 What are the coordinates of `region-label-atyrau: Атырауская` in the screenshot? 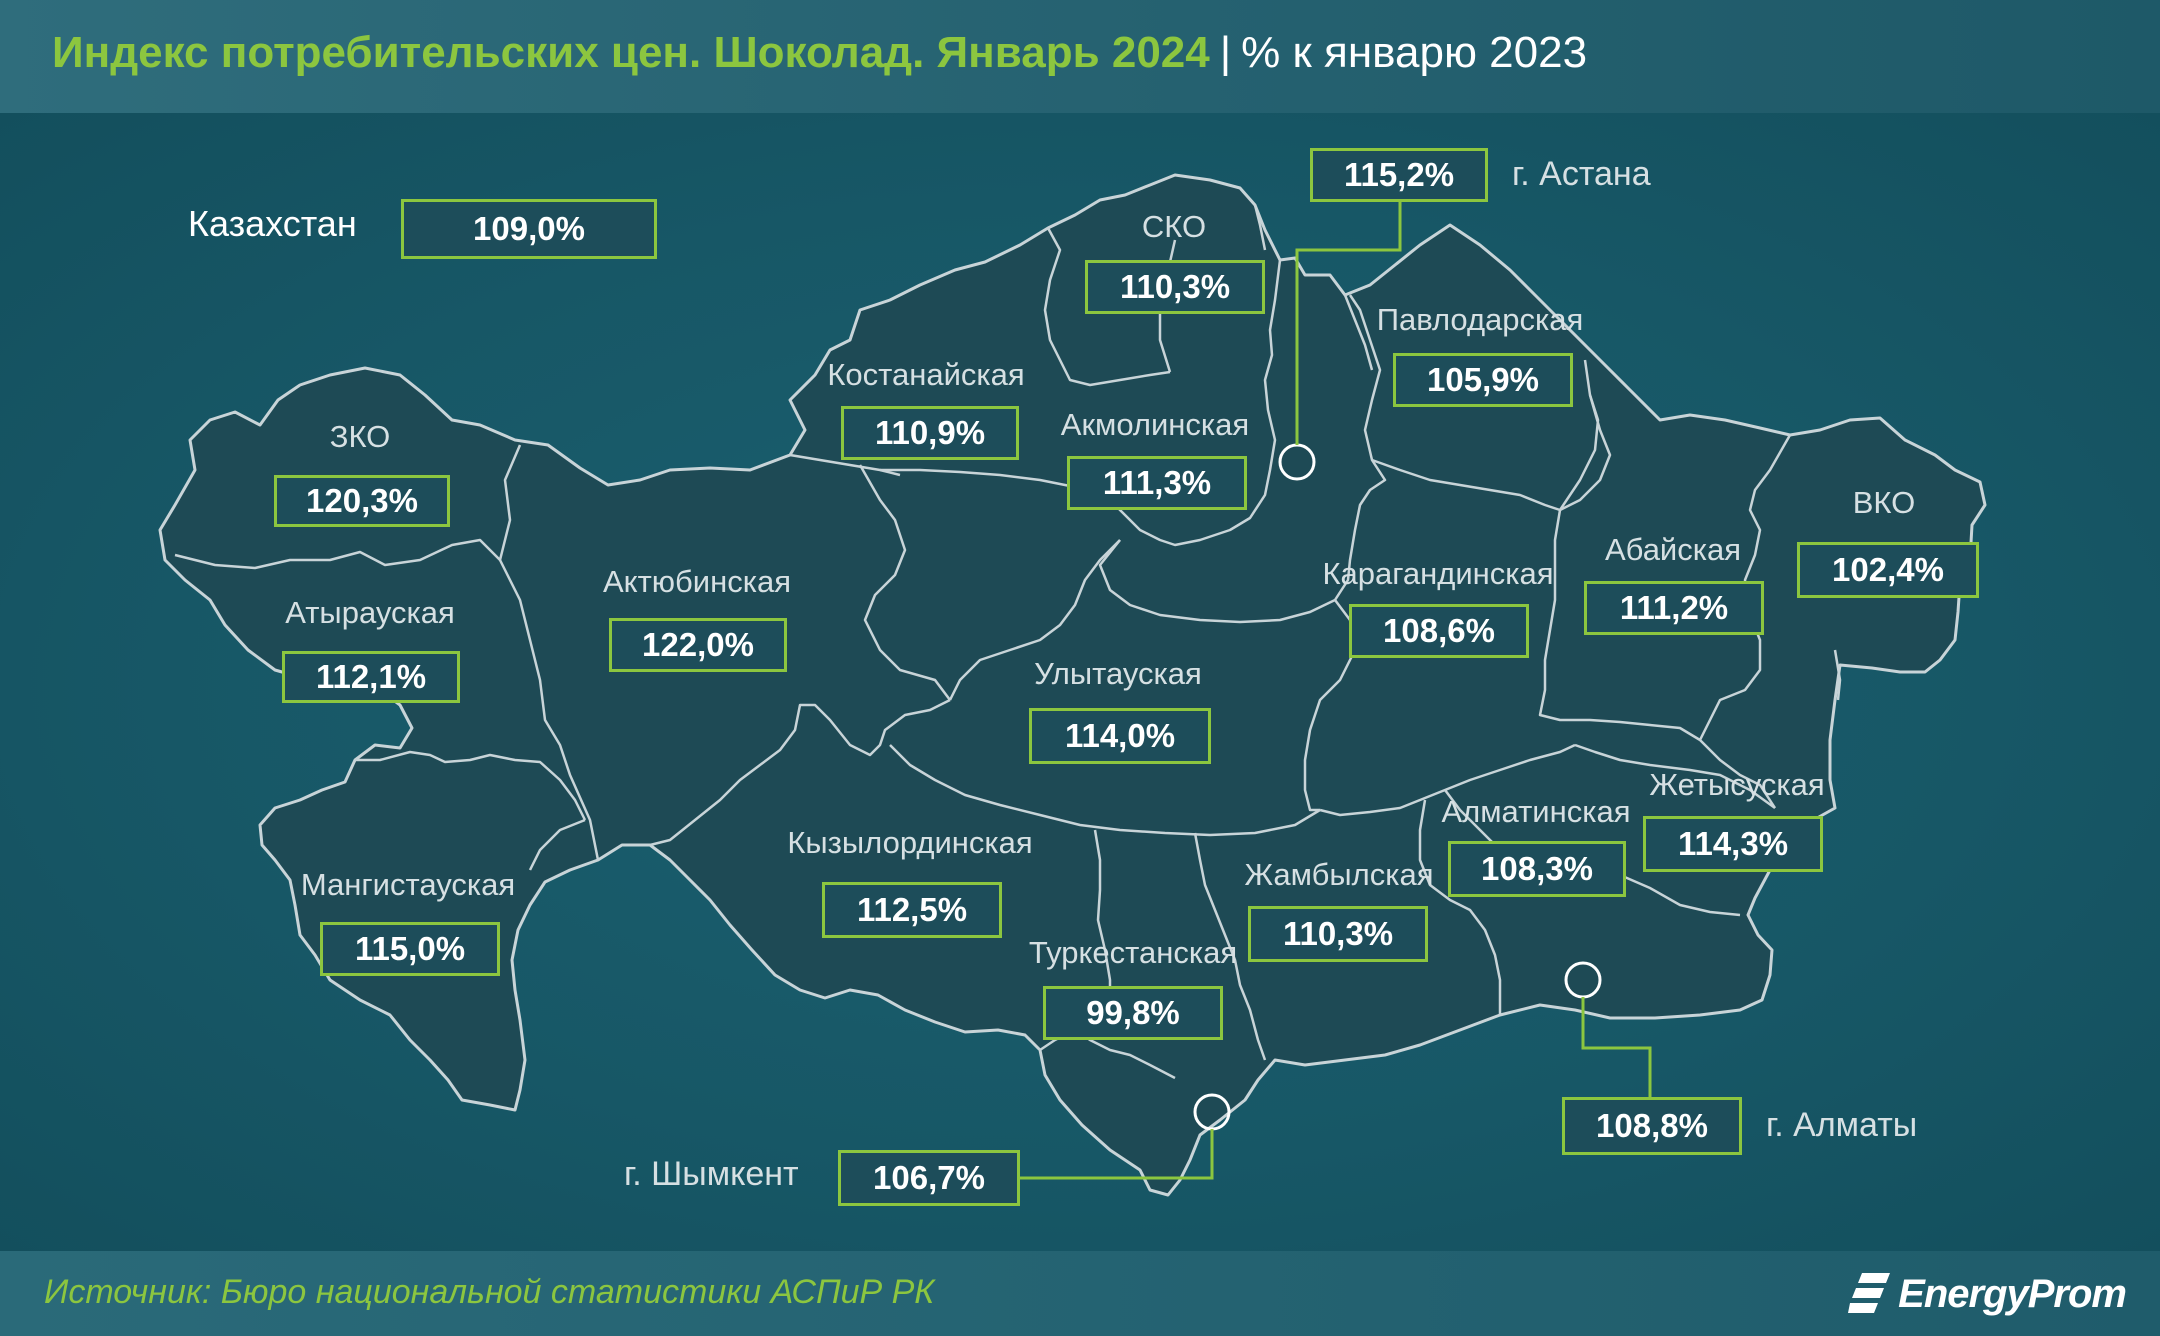 It's located at (370, 612).